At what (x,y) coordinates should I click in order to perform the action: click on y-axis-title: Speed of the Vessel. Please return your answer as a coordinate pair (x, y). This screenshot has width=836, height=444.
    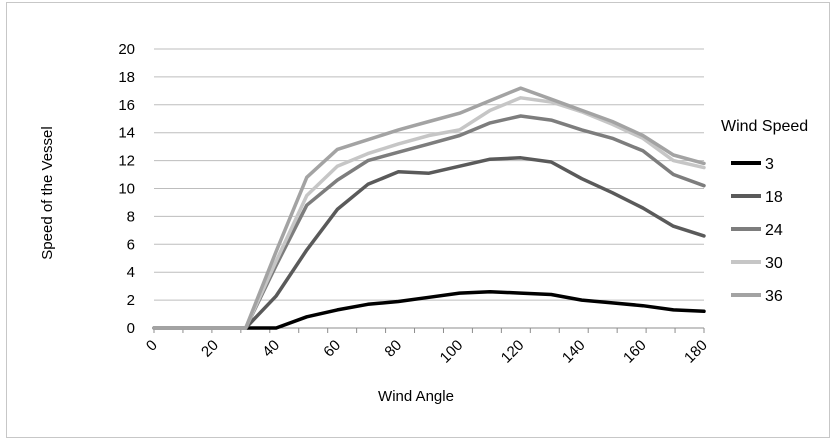
    Looking at the image, I should click on (47, 192).